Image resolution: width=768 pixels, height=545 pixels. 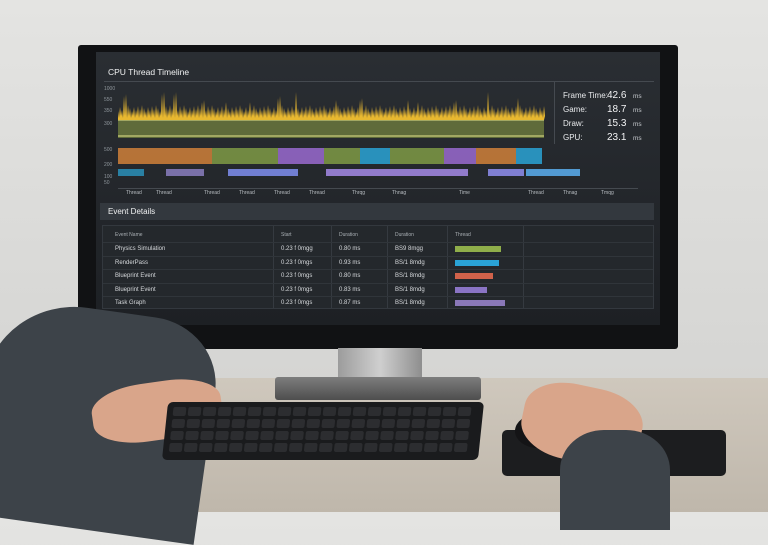 I want to click on column-header: Event Name, so click(x=129, y=235).